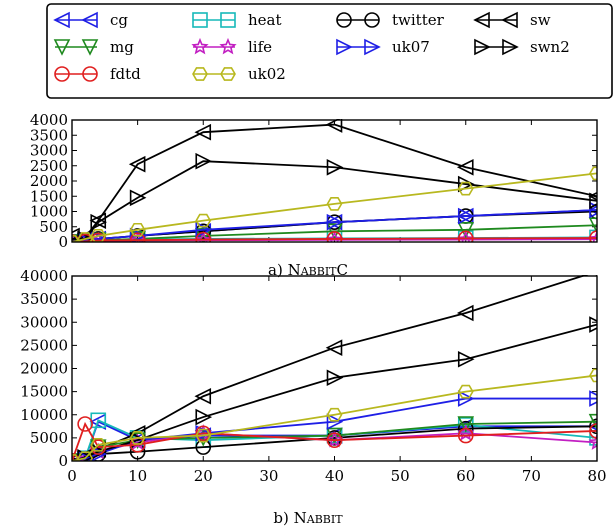 The height and width of the screenshot is (529, 616). I want to click on caption-a-prefix: a), so click(278, 270).